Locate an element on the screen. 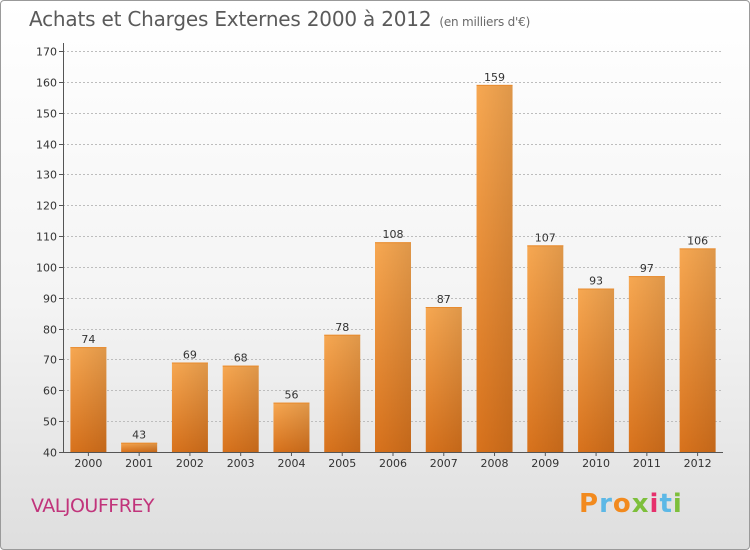 The height and width of the screenshot is (550, 750). y-tick-label: 160 is located at coordinates (46, 83).